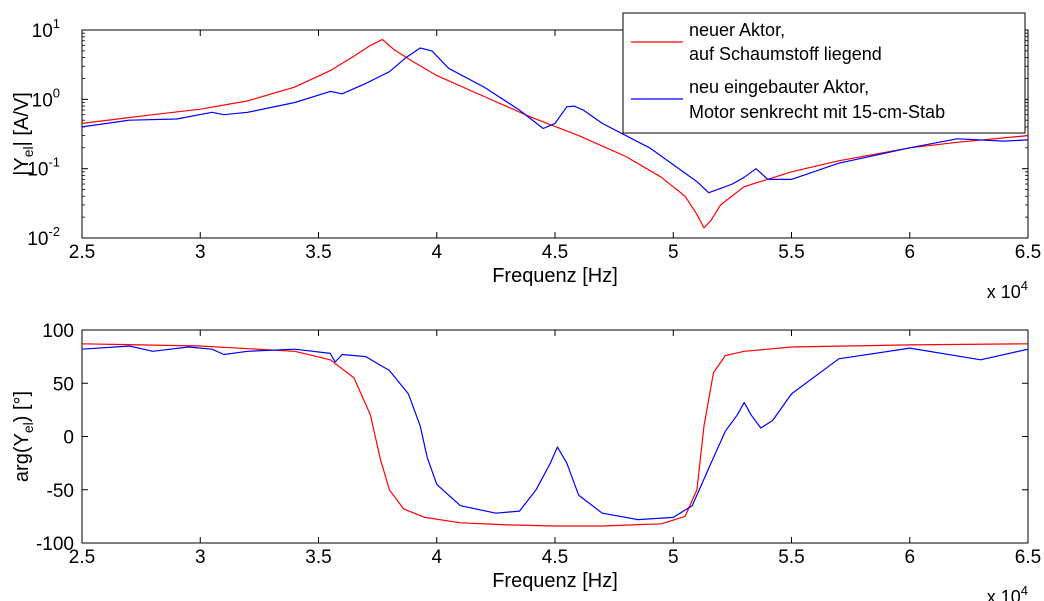 The width and height of the screenshot is (1044, 601). Describe the element at coordinates (1007, 290) in the screenshot. I see `magnitude-x-scale-label: x 104` at that location.